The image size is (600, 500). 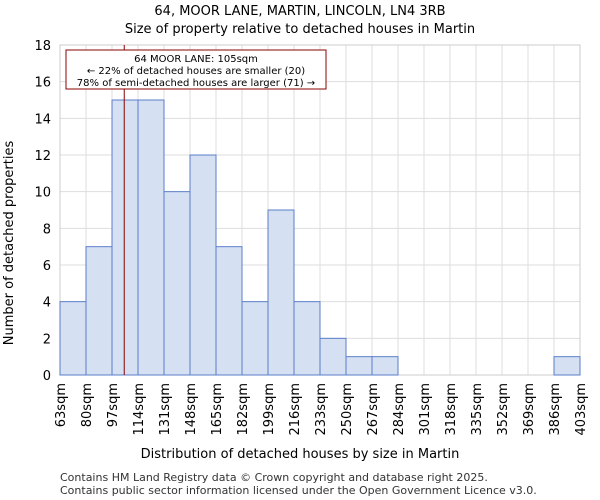 I want to click on y-tick-16: 16, so click(x=42, y=83).